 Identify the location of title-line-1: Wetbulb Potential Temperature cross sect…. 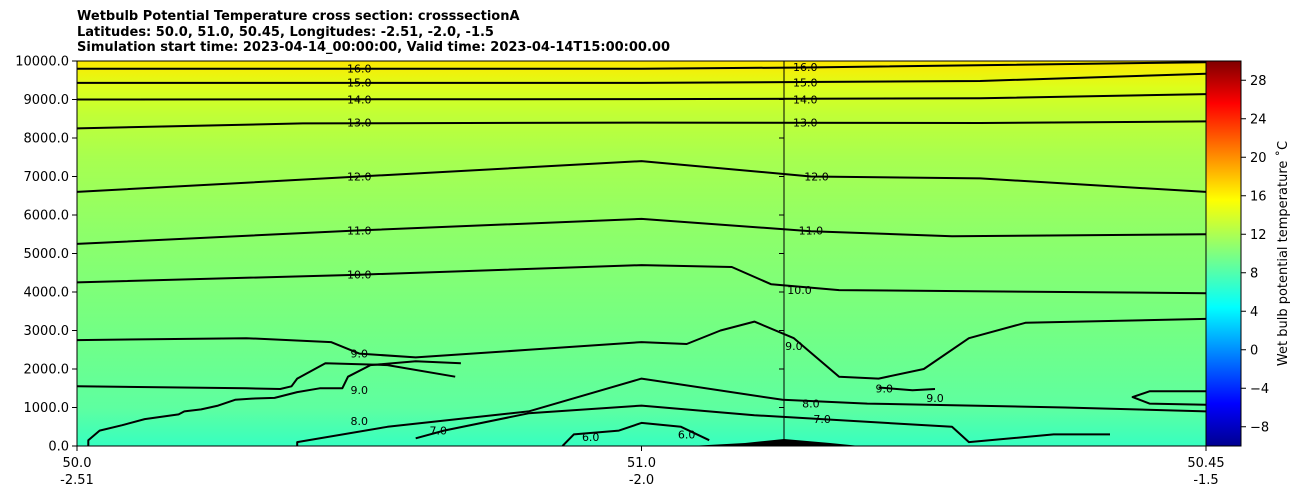
(298, 16).